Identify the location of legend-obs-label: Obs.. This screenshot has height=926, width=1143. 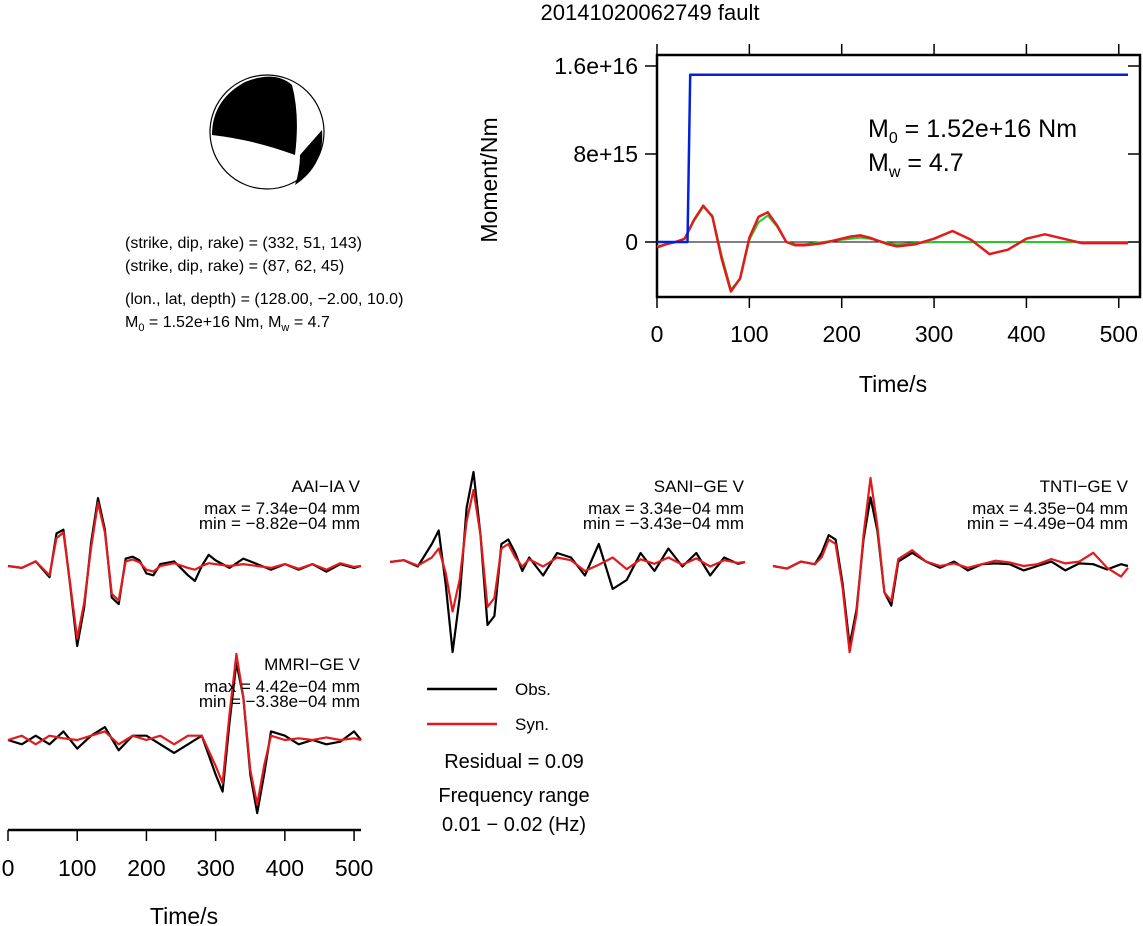
(533, 689).